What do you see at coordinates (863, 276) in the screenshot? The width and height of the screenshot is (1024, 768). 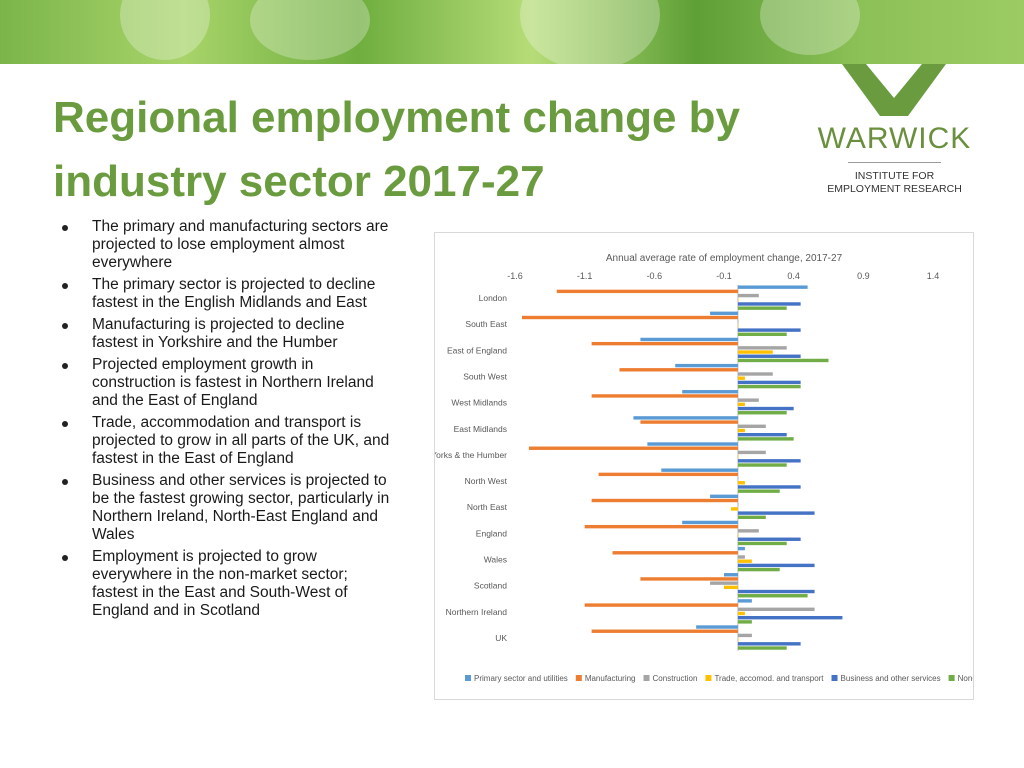 I see `x-tick-label: 0.9` at bounding box center [863, 276].